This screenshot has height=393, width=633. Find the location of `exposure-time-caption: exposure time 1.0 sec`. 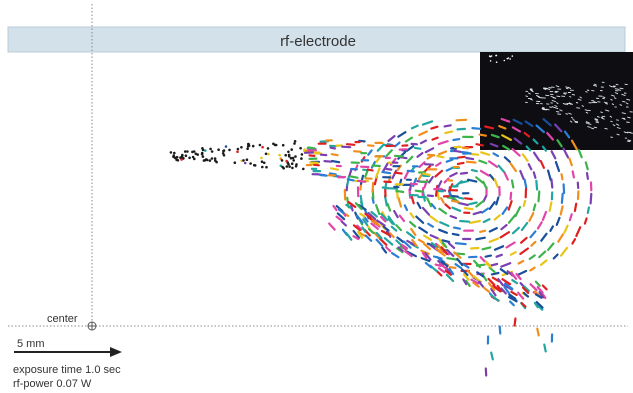

exposure-time-caption: exposure time 1.0 sec is located at coordinates (67, 370).